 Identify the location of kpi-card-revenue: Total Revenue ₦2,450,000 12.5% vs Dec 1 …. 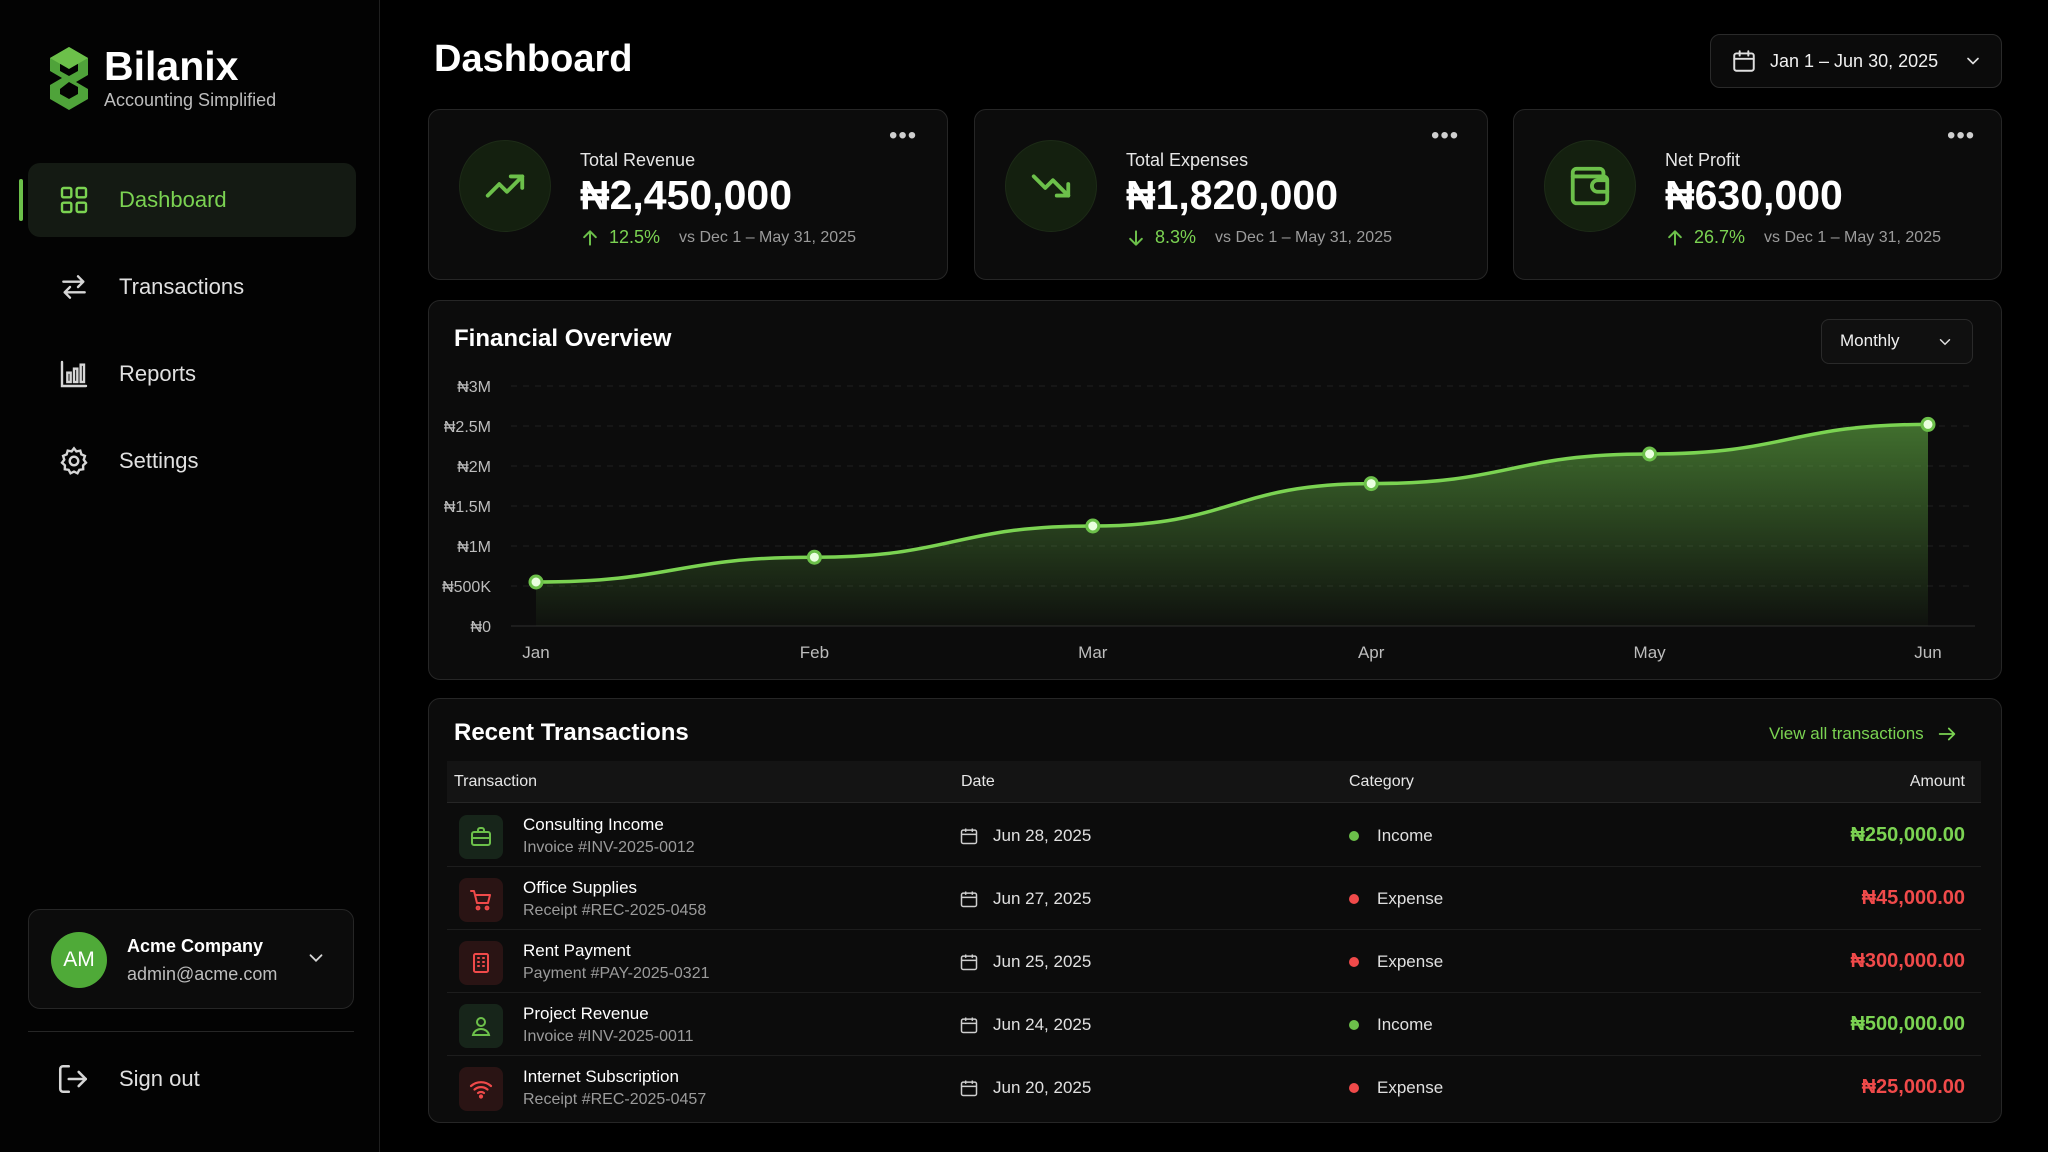
(688, 194).